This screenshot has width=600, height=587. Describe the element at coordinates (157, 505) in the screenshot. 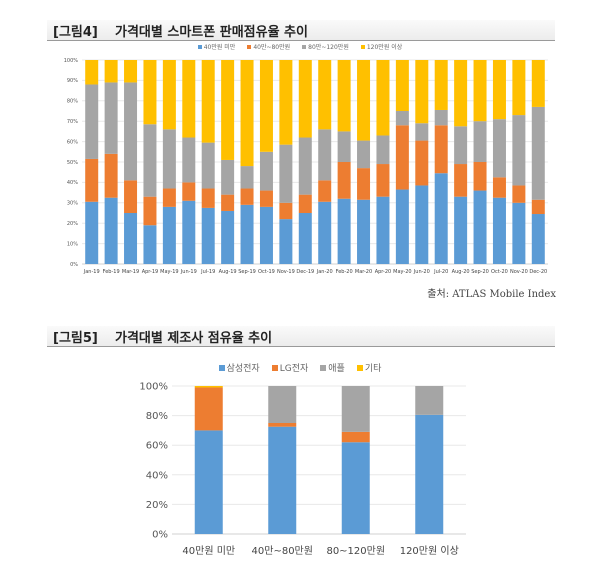

I see `y-tick-label: 20%` at that location.